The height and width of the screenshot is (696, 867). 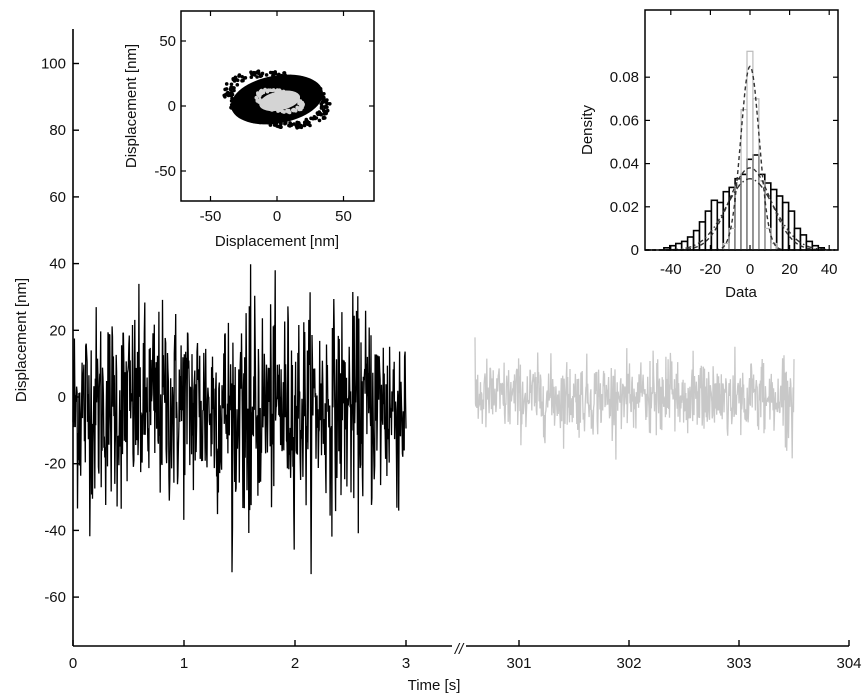 What do you see at coordinates (789, 269) in the screenshot?
I see `hist-x-tick-label: 20` at bounding box center [789, 269].